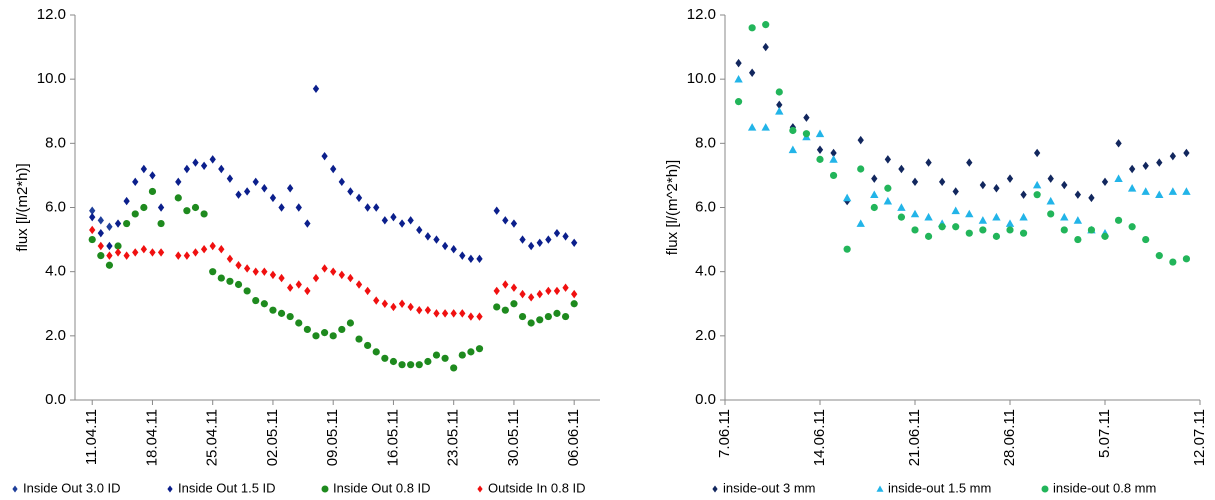 The width and height of the screenshot is (1215, 500). What do you see at coordinates (272, 437) in the screenshot?
I see `x-tick-label: 02.05.11` at bounding box center [272, 437].